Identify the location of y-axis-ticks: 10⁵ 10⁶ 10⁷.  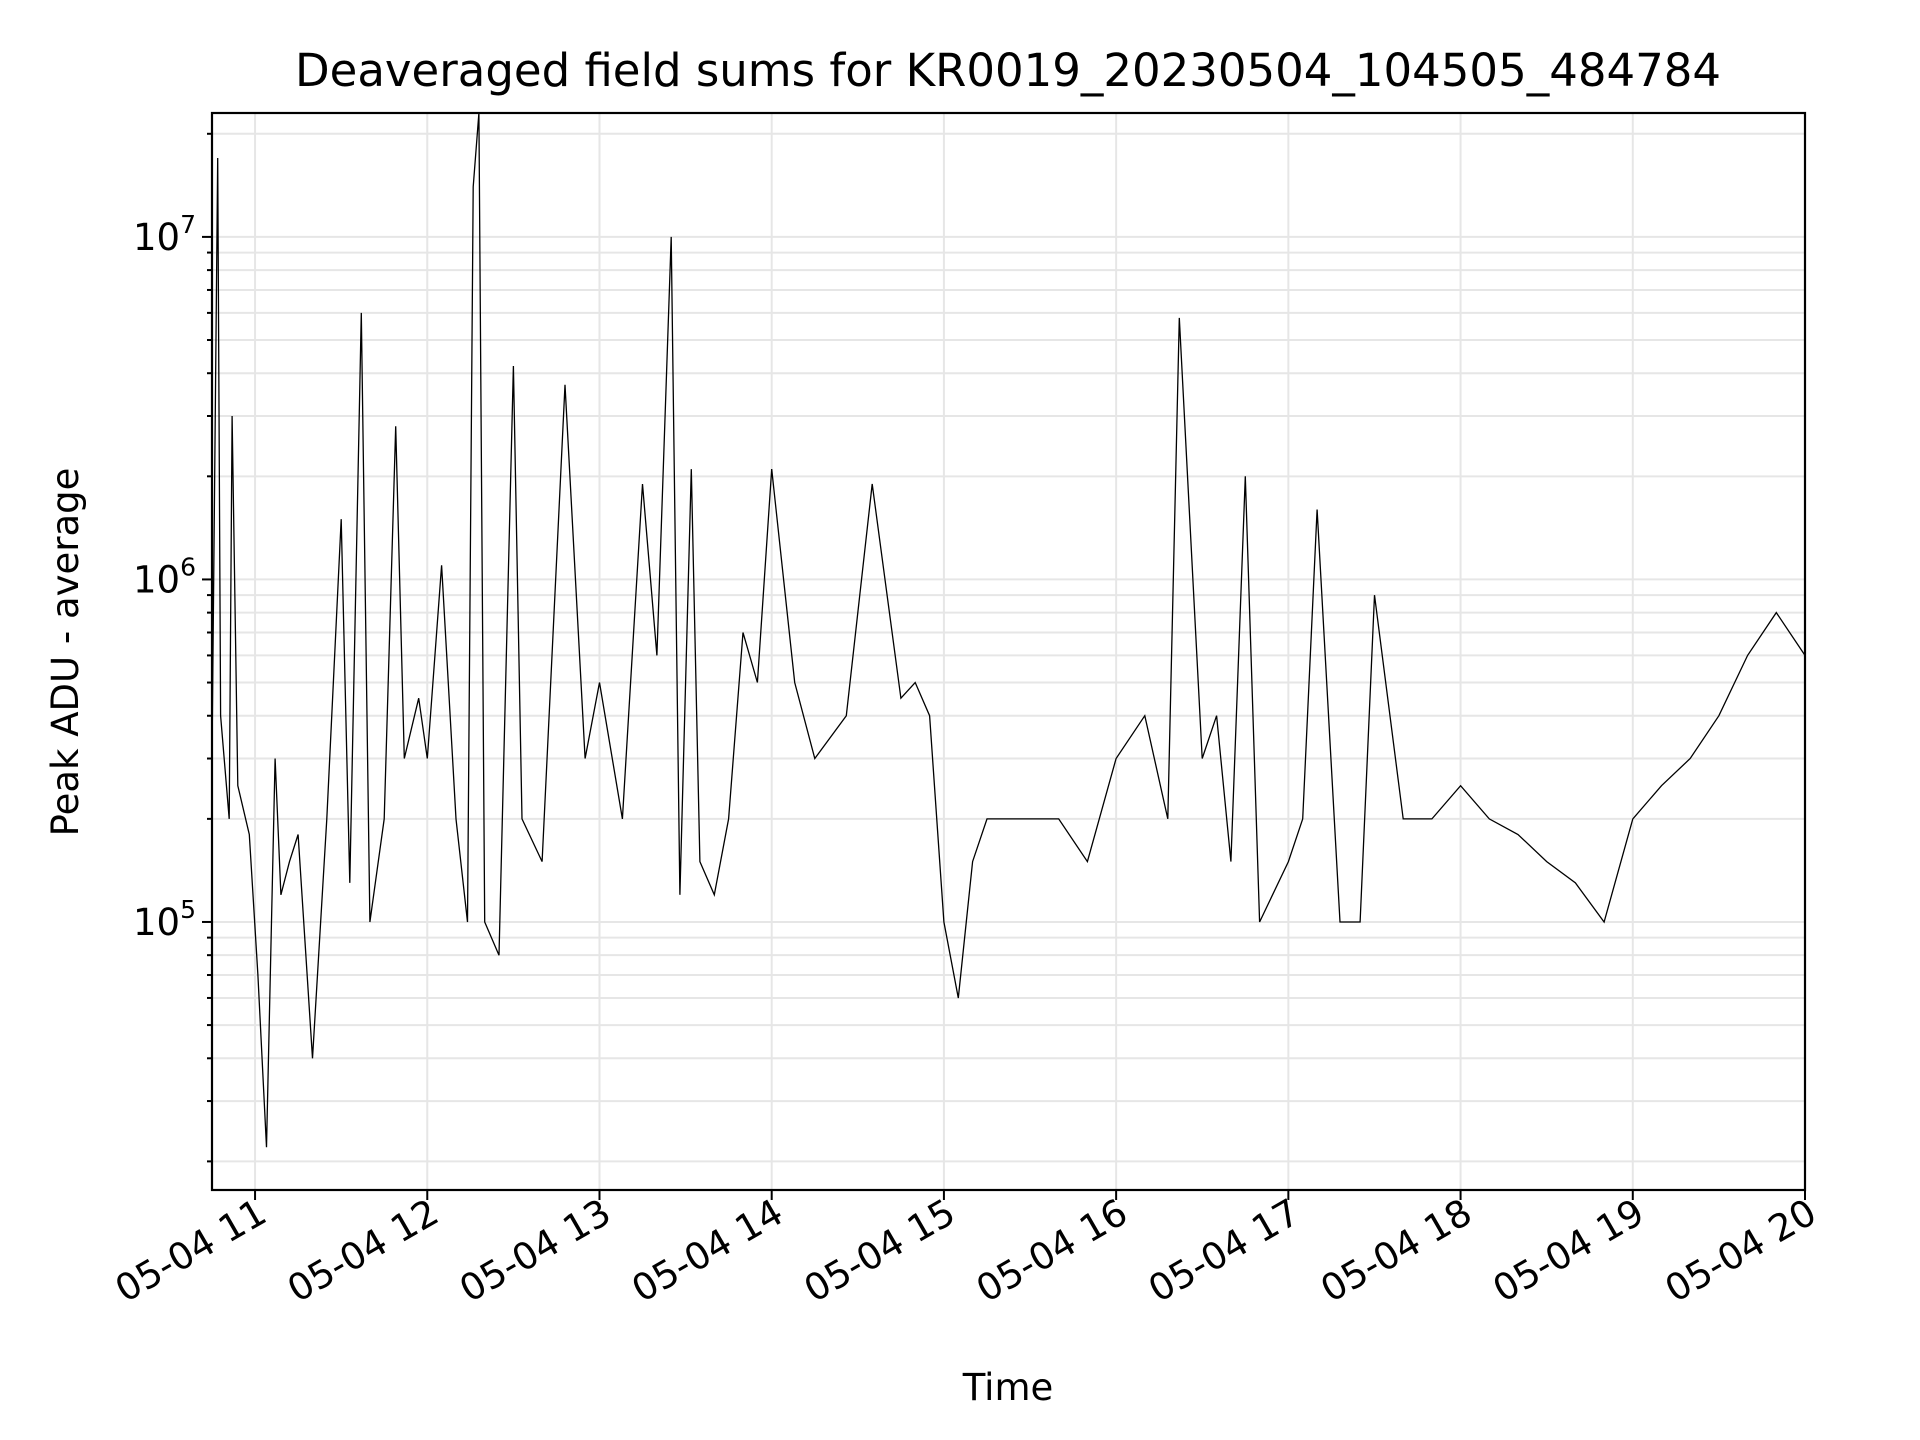
(172, 647).